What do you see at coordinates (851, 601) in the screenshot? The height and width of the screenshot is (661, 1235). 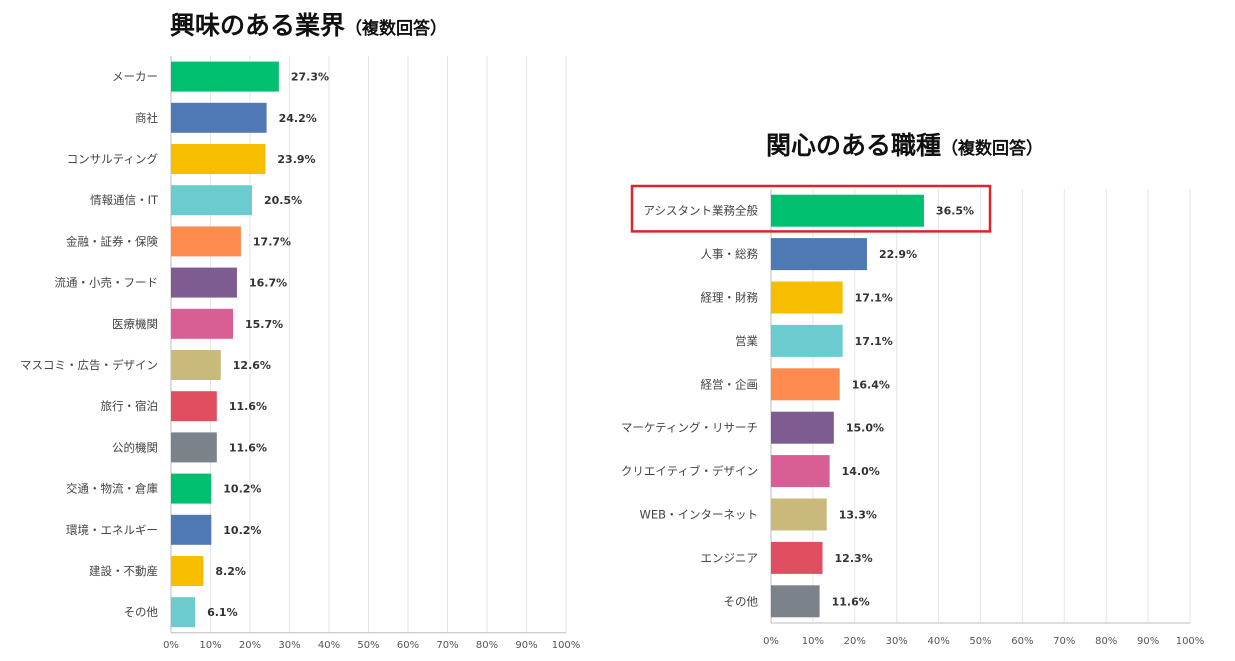 I see `job-value-label: 11.6%` at bounding box center [851, 601].